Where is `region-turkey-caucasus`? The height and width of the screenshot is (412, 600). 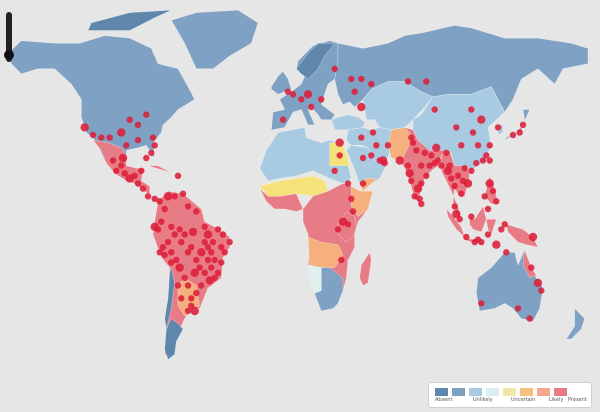
region-turkey-caucasus is located at coordinates (348, 122).